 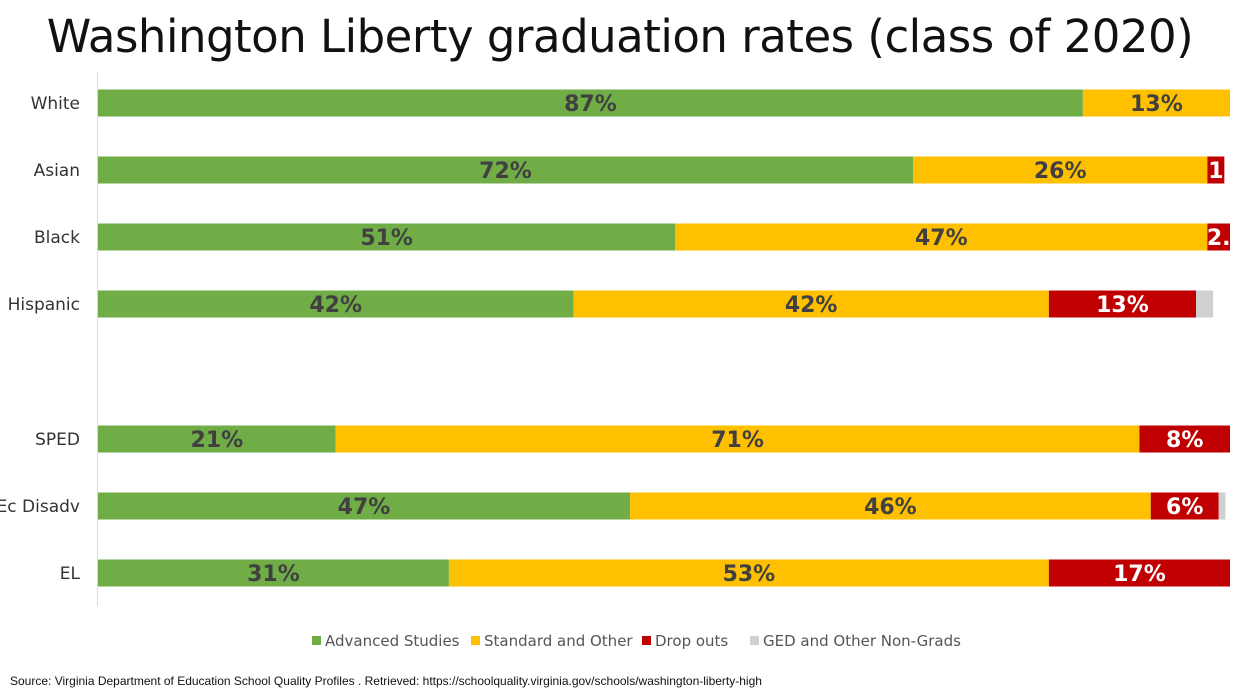 What do you see at coordinates (754, 640) in the screenshot?
I see `legend-swatch-ged-and-other-non-grads` at bounding box center [754, 640].